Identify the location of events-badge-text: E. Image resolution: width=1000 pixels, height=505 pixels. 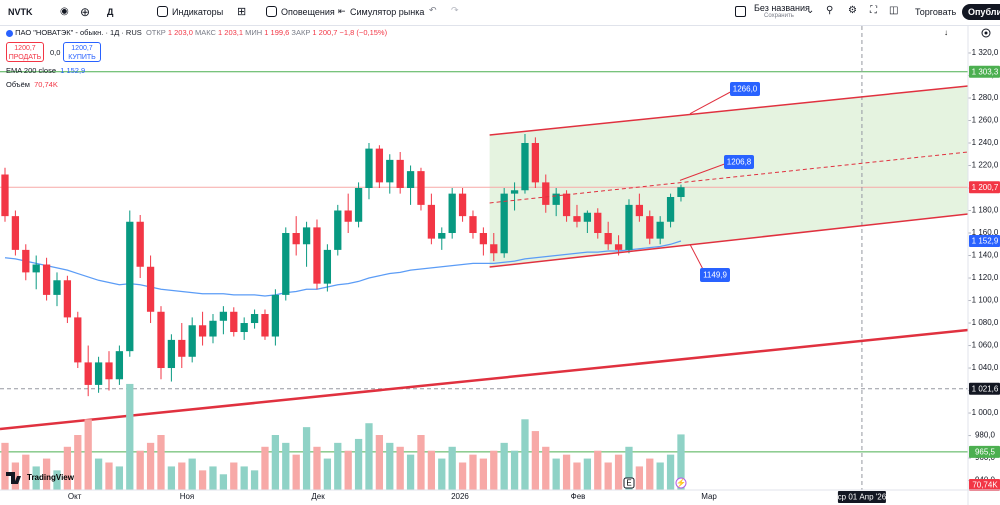
(628, 483).